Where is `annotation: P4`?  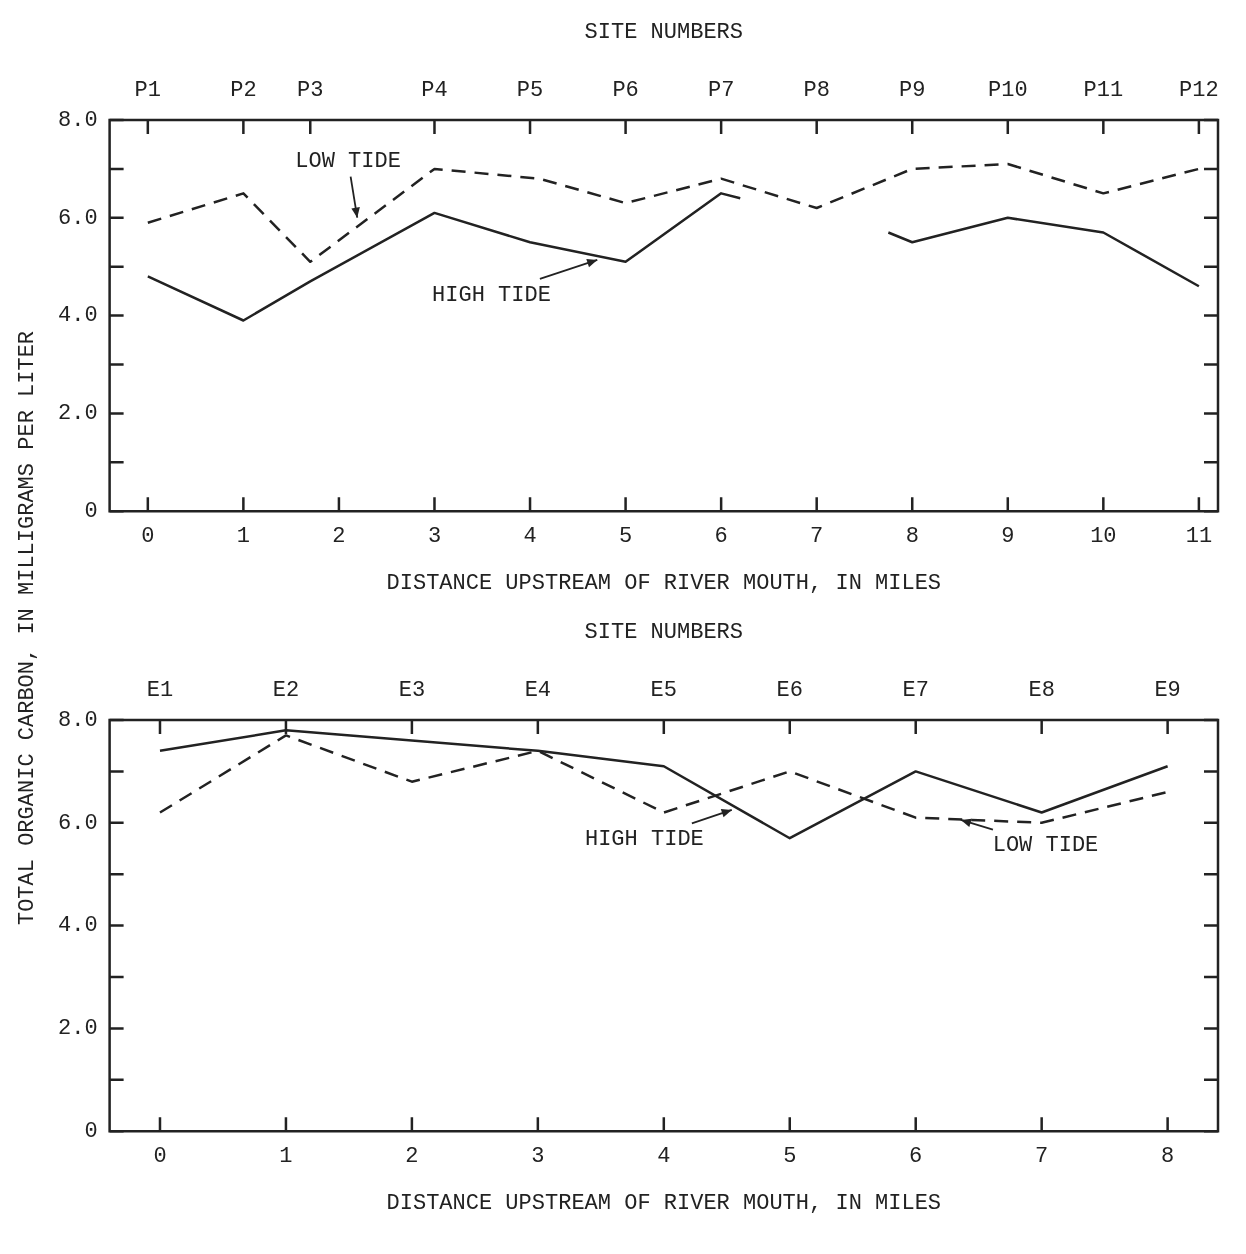
annotation: P4 is located at coordinates (434, 90).